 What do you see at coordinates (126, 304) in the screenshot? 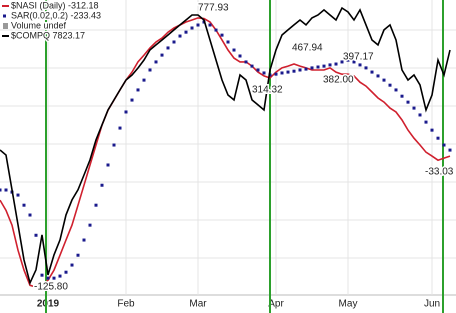
I see `x-tick-label: Feb` at bounding box center [126, 304].